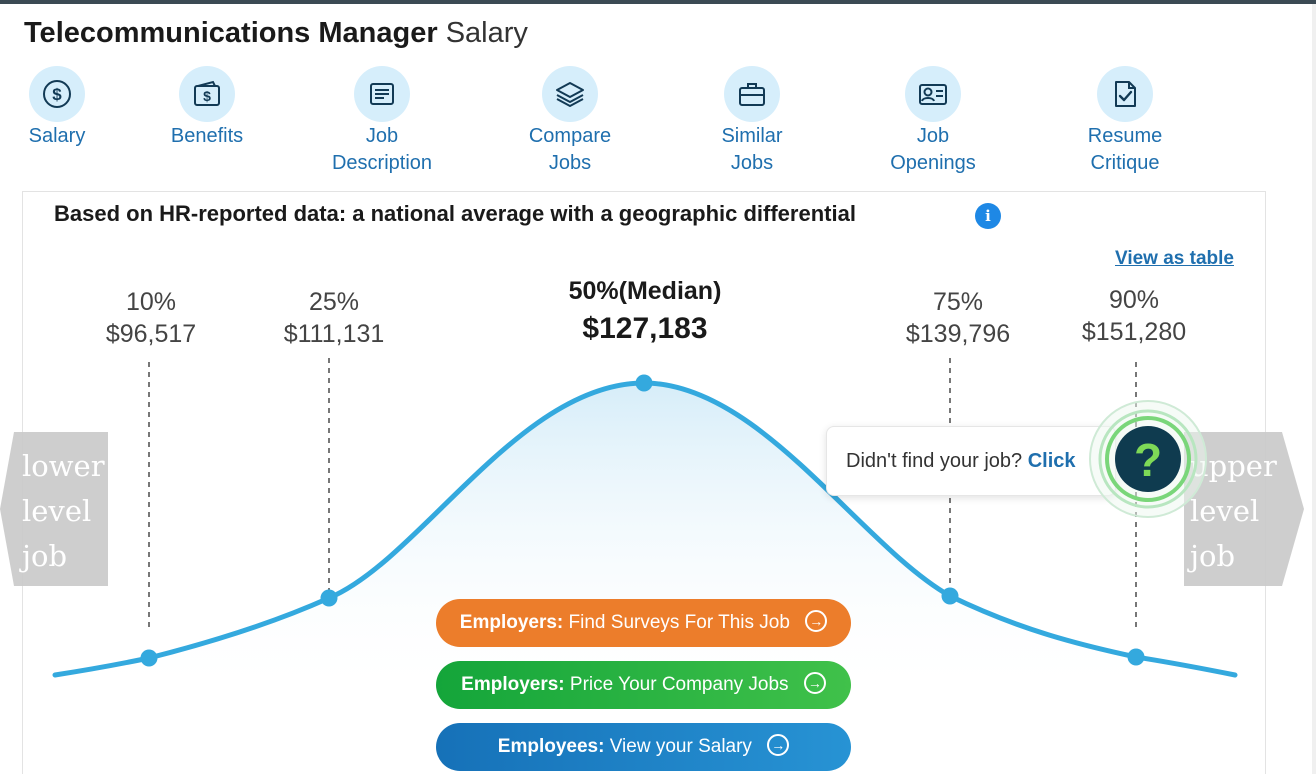 The height and width of the screenshot is (774, 1316). Describe the element at coordinates (486, 33) in the screenshot. I see `page-title-suffix: Salary` at that location.